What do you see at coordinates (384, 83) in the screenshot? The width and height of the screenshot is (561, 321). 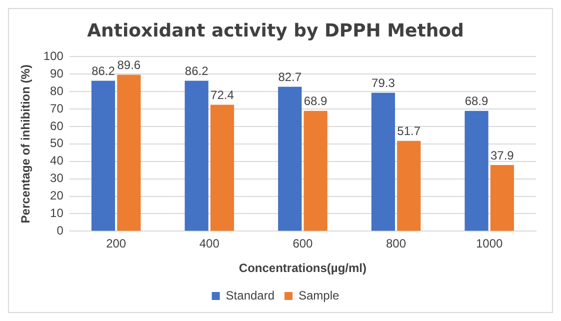 I see `data-label: 79.3` at bounding box center [384, 83].